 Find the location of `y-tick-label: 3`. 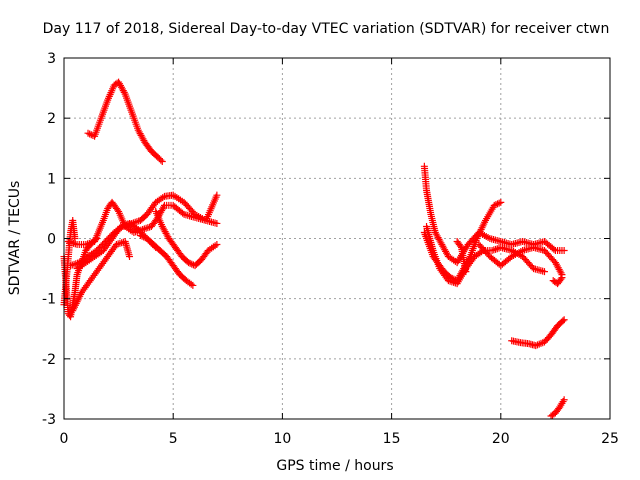

y-tick-label: 3 is located at coordinates (51, 59).